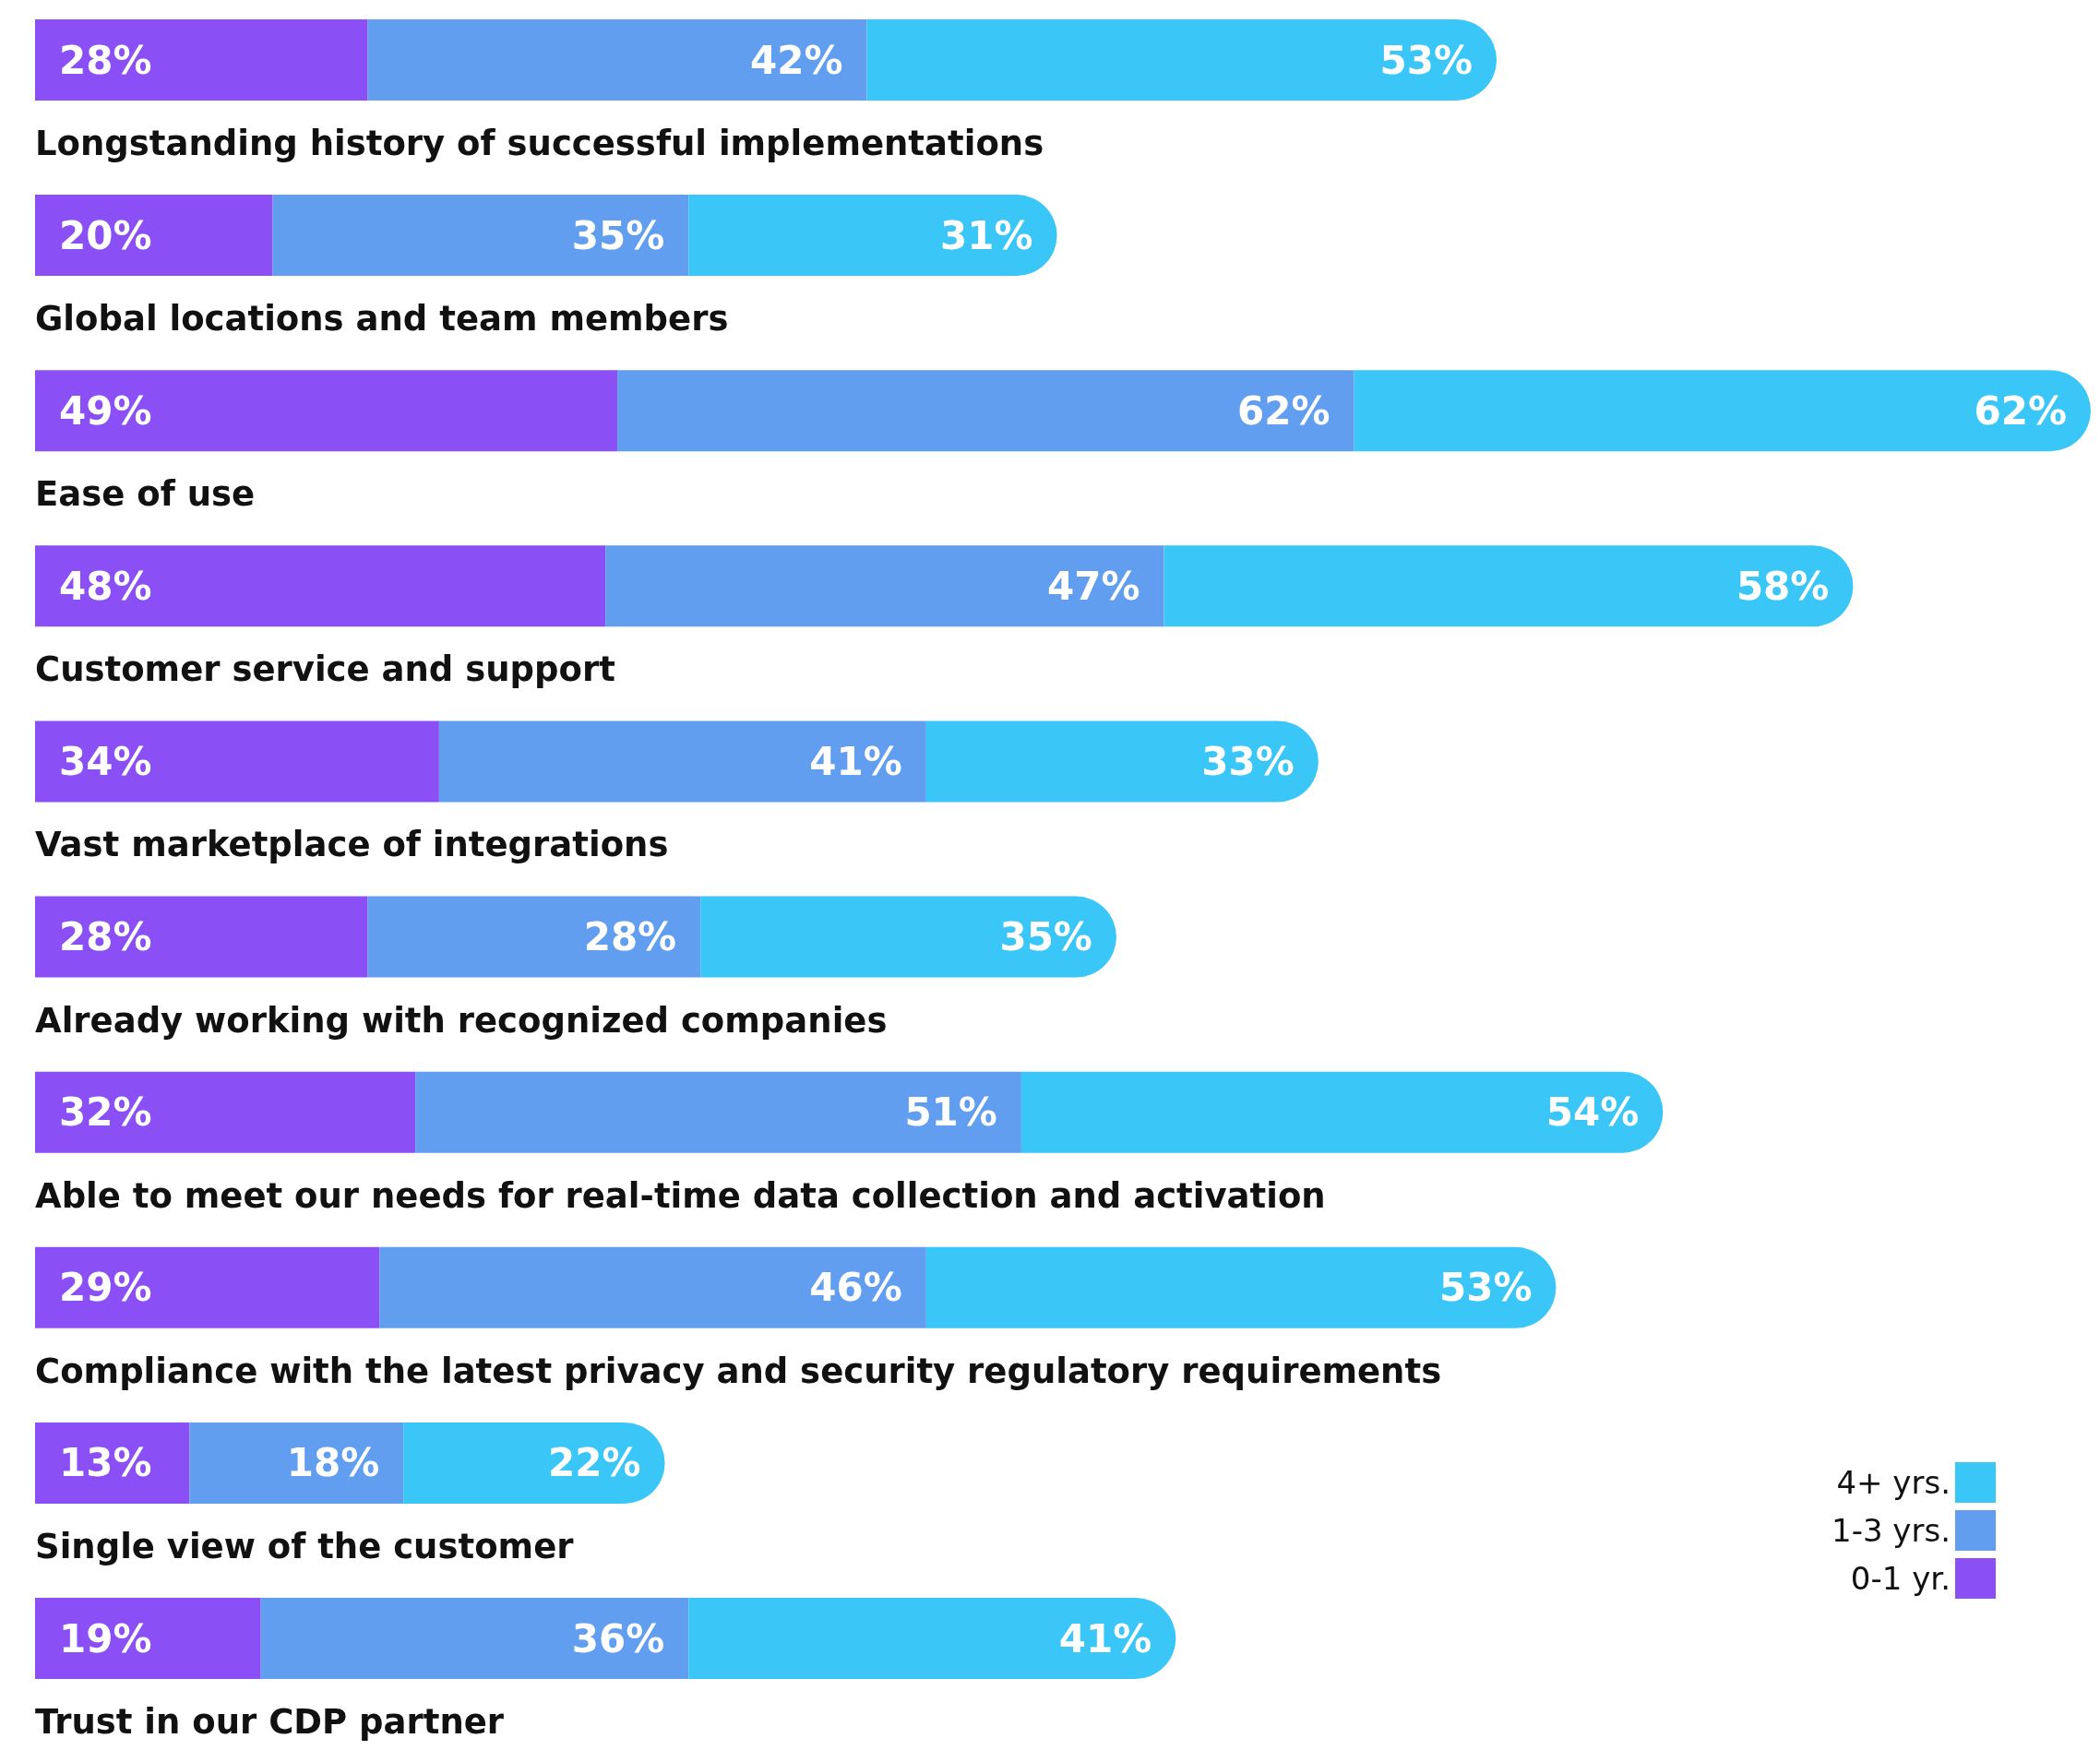 The height and width of the screenshot is (1750, 2100). What do you see at coordinates (1900, 1579) in the screenshot?
I see `legend-label: 0-1 yr.` at bounding box center [1900, 1579].